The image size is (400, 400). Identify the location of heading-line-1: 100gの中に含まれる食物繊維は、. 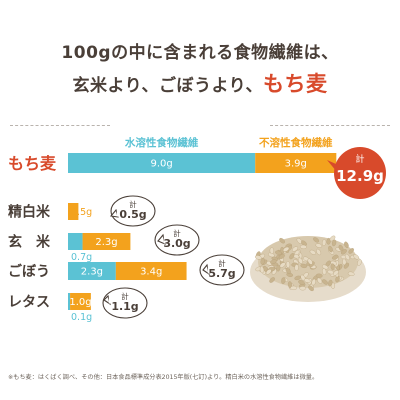
(200, 53).